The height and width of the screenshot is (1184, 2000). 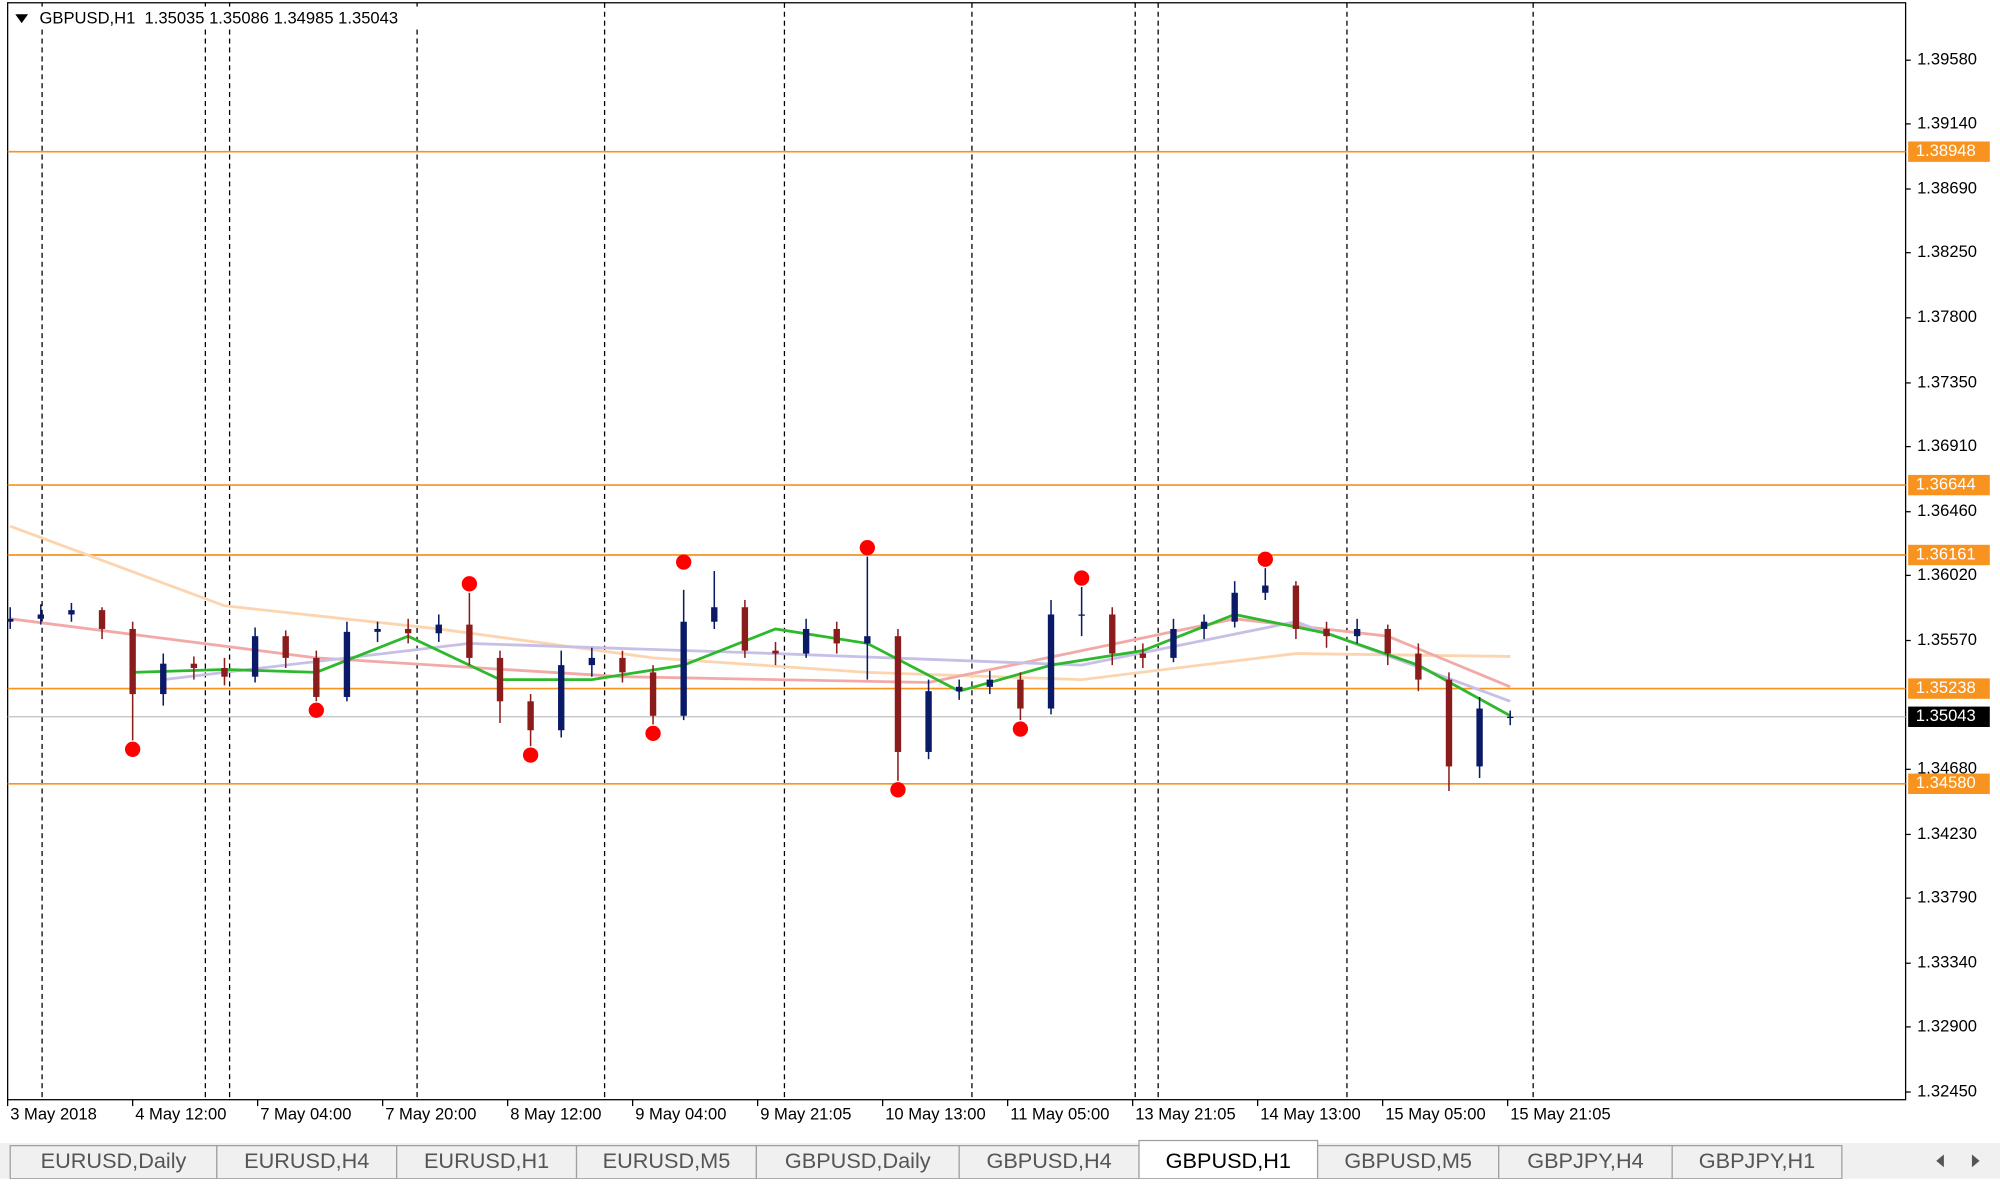 What do you see at coordinates (22, 19) in the screenshot?
I see `dropdown-icon` at bounding box center [22, 19].